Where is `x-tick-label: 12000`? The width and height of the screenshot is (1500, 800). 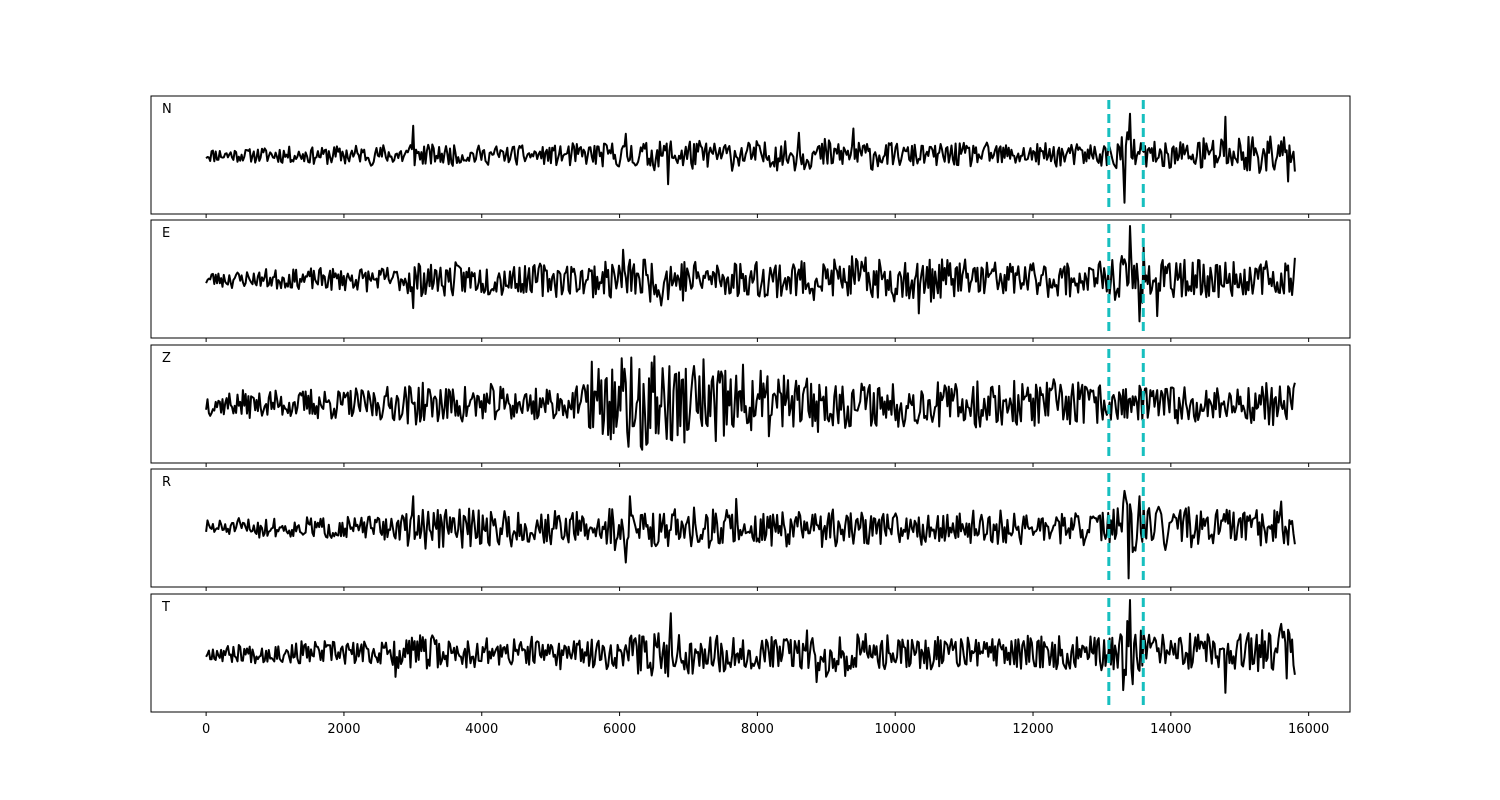 x-tick-label: 12000 is located at coordinates (1032, 729).